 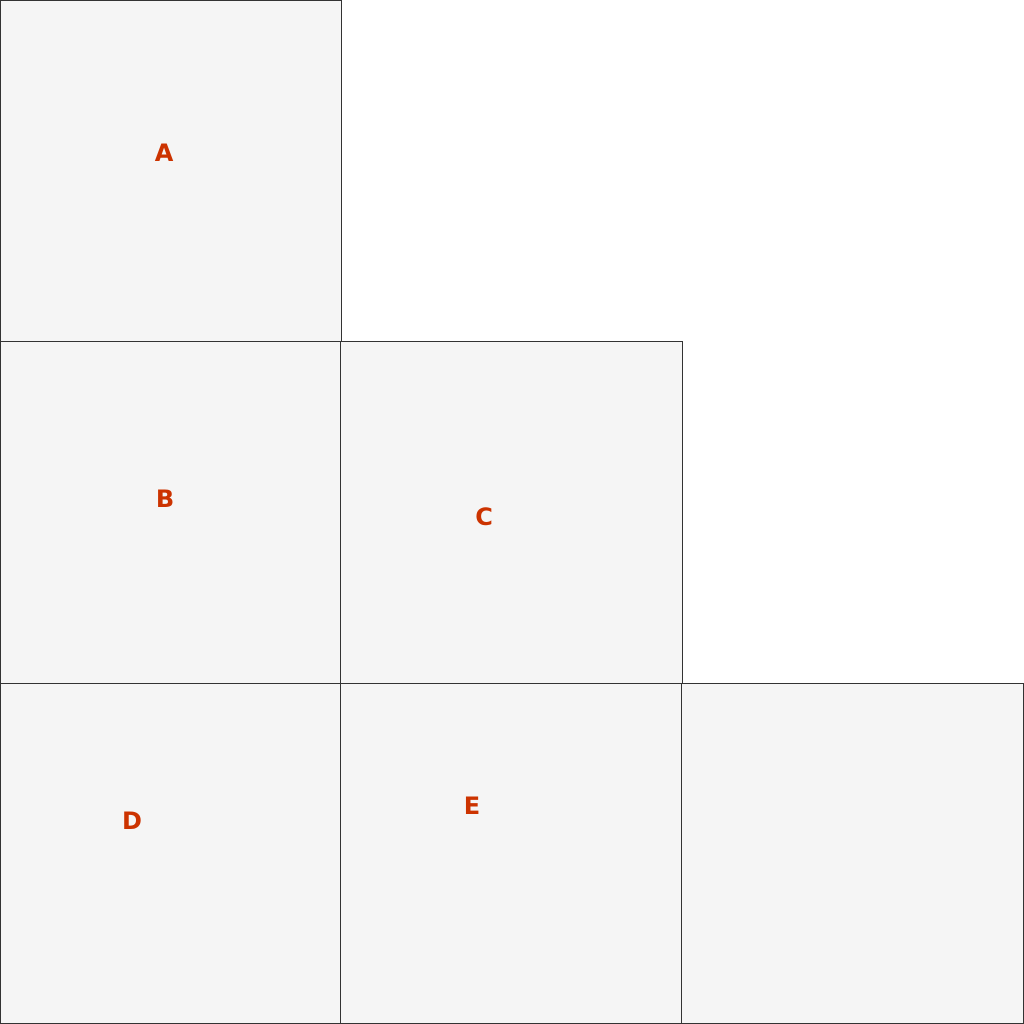 What do you see at coordinates (171, 853) in the screenshot?
I see `cell-d` at bounding box center [171, 853].